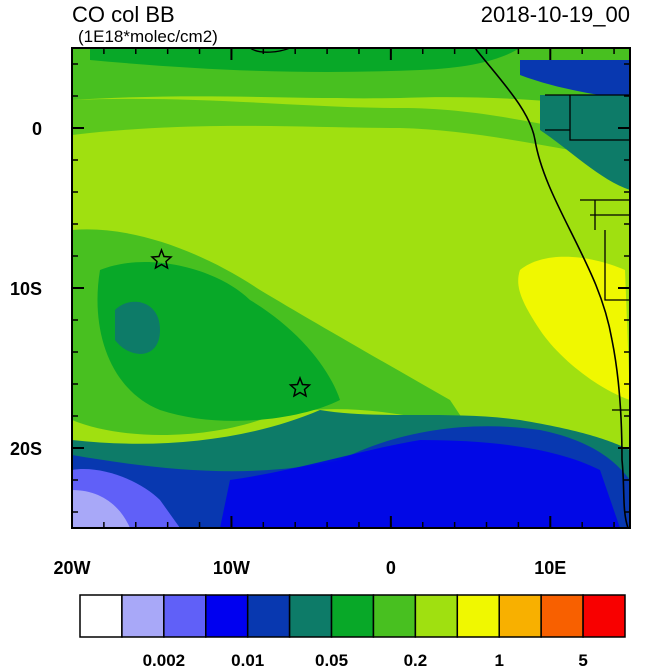  Describe the element at coordinates (582, 659) in the screenshot. I see `colorbar-label: 5` at that location.